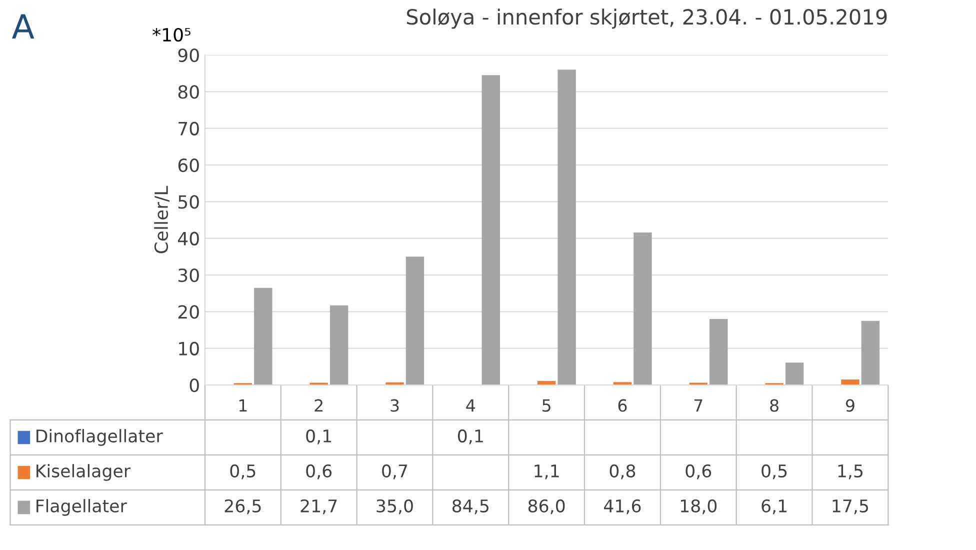  Describe the element at coordinates (471, 405) in the screenshot. I see `x-tick-label: 4` at that location.